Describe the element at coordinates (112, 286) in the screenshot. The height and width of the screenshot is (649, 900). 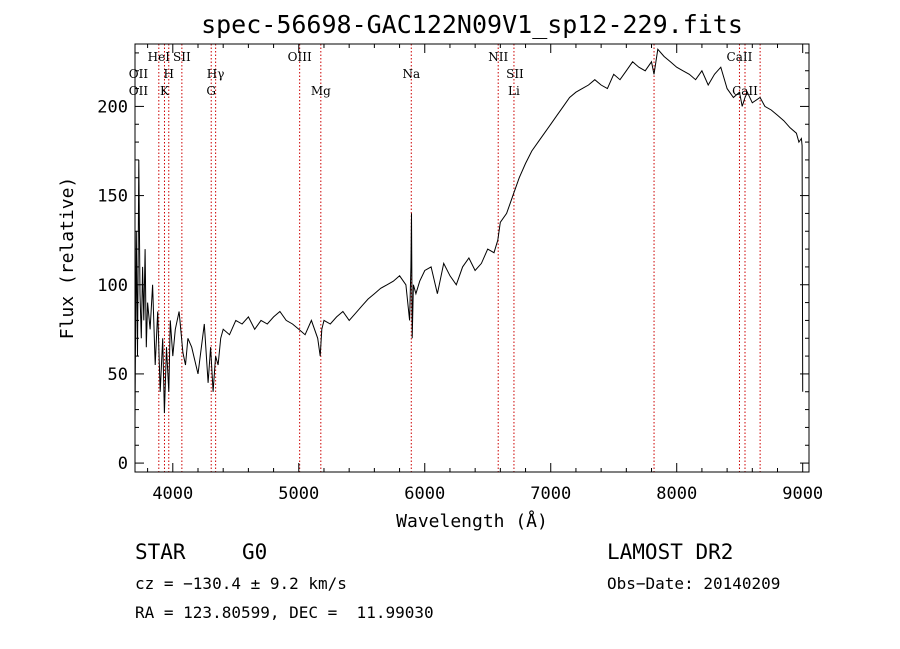
I see `y-tick-label: 100` at that location.